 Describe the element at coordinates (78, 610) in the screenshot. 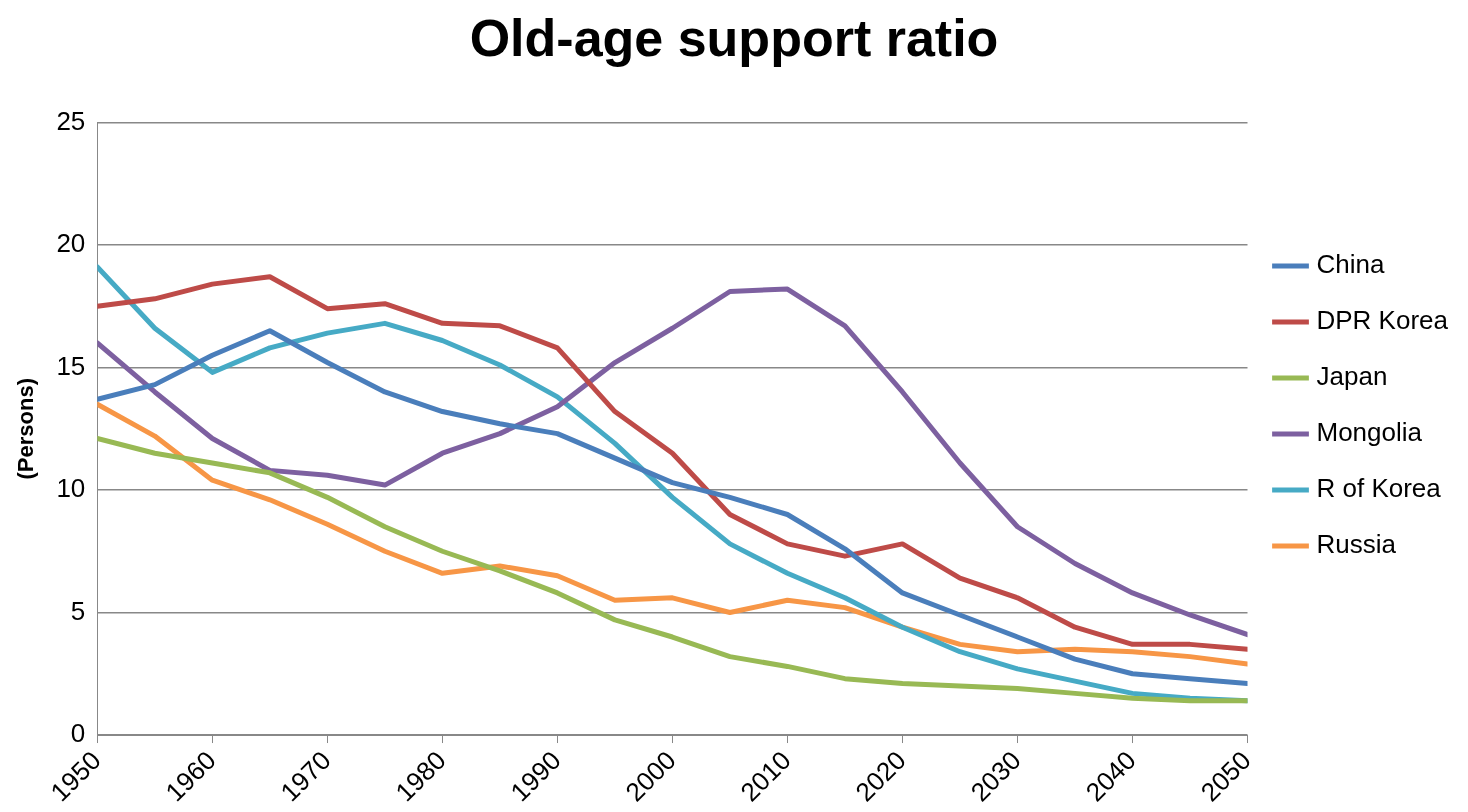

I see `y-tick-label: 5` at that location.